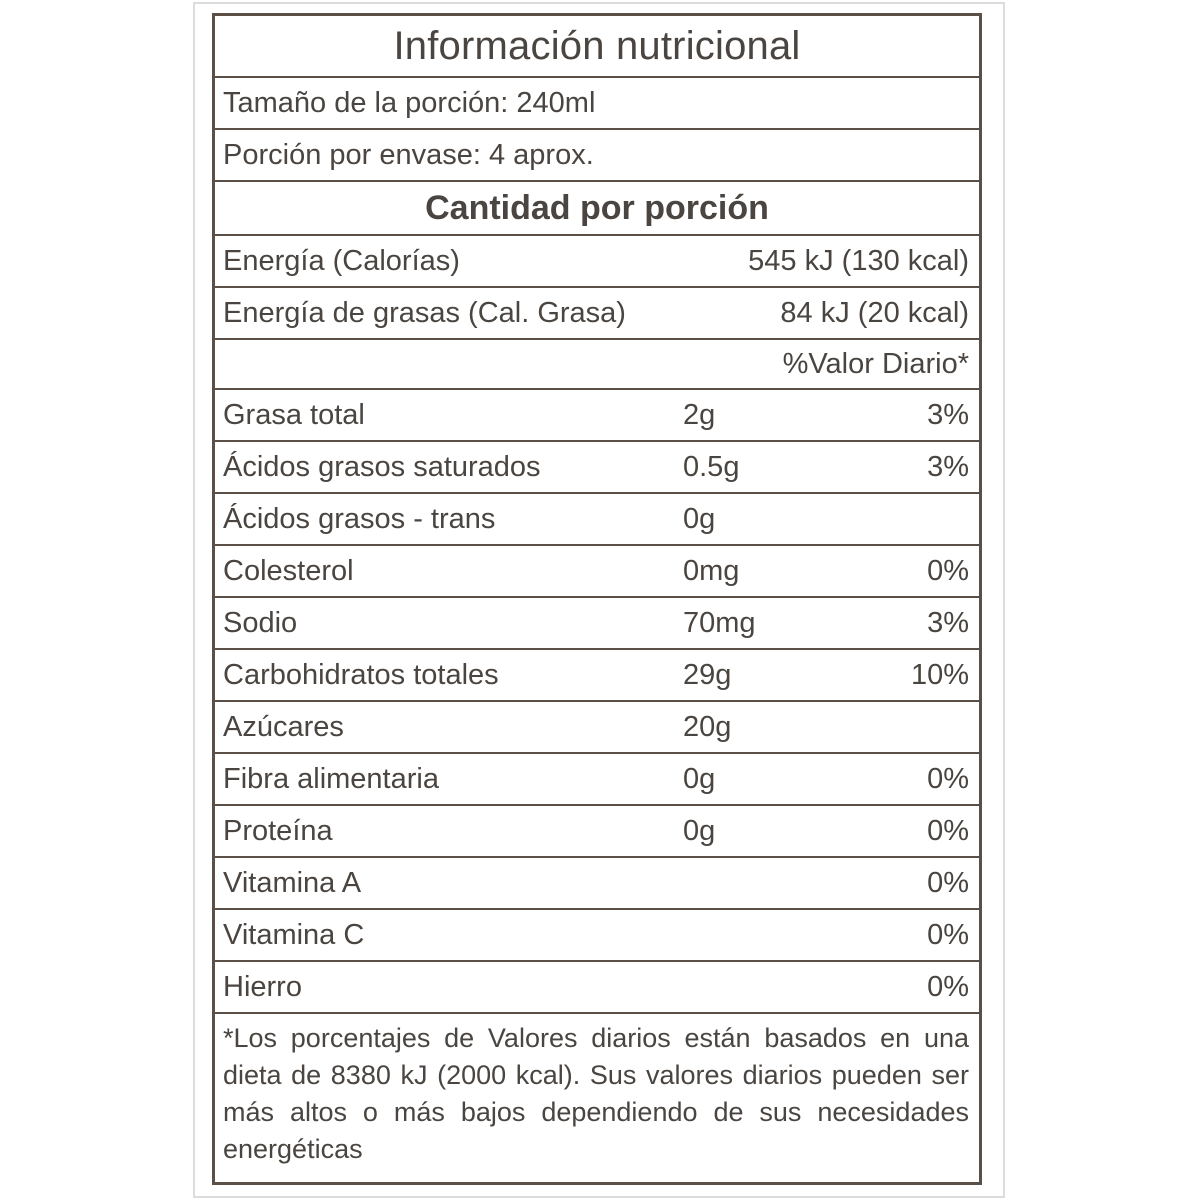 This screenshot has width=1200, height=1200. Describe the element at coordinates (331, 778) in the screenshot. I see `nutrient-name: Fibra alimentaria` at that location.